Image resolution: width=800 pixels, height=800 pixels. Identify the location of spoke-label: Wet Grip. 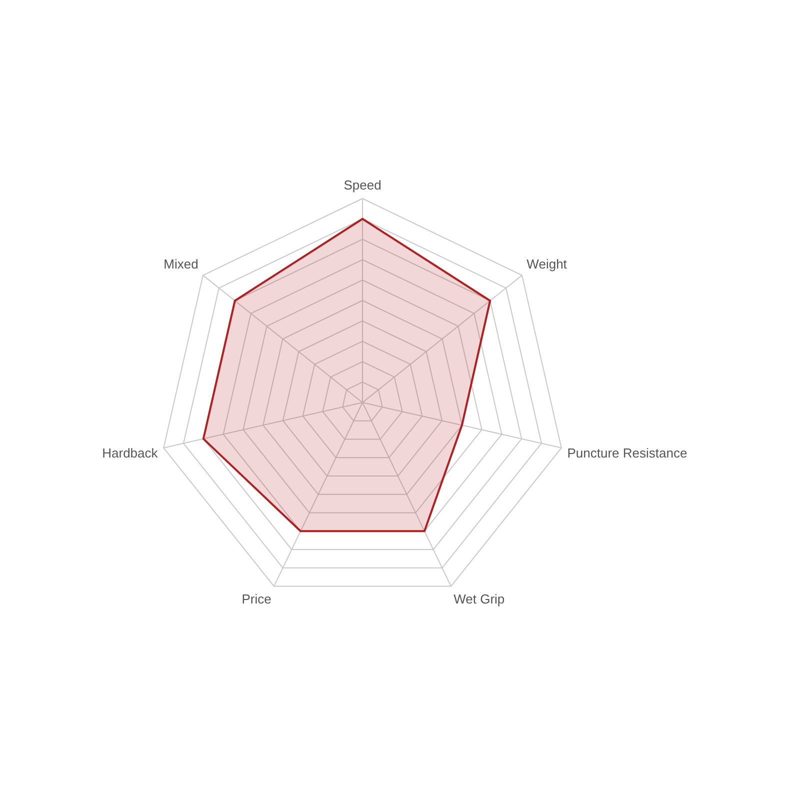
(479, 599).